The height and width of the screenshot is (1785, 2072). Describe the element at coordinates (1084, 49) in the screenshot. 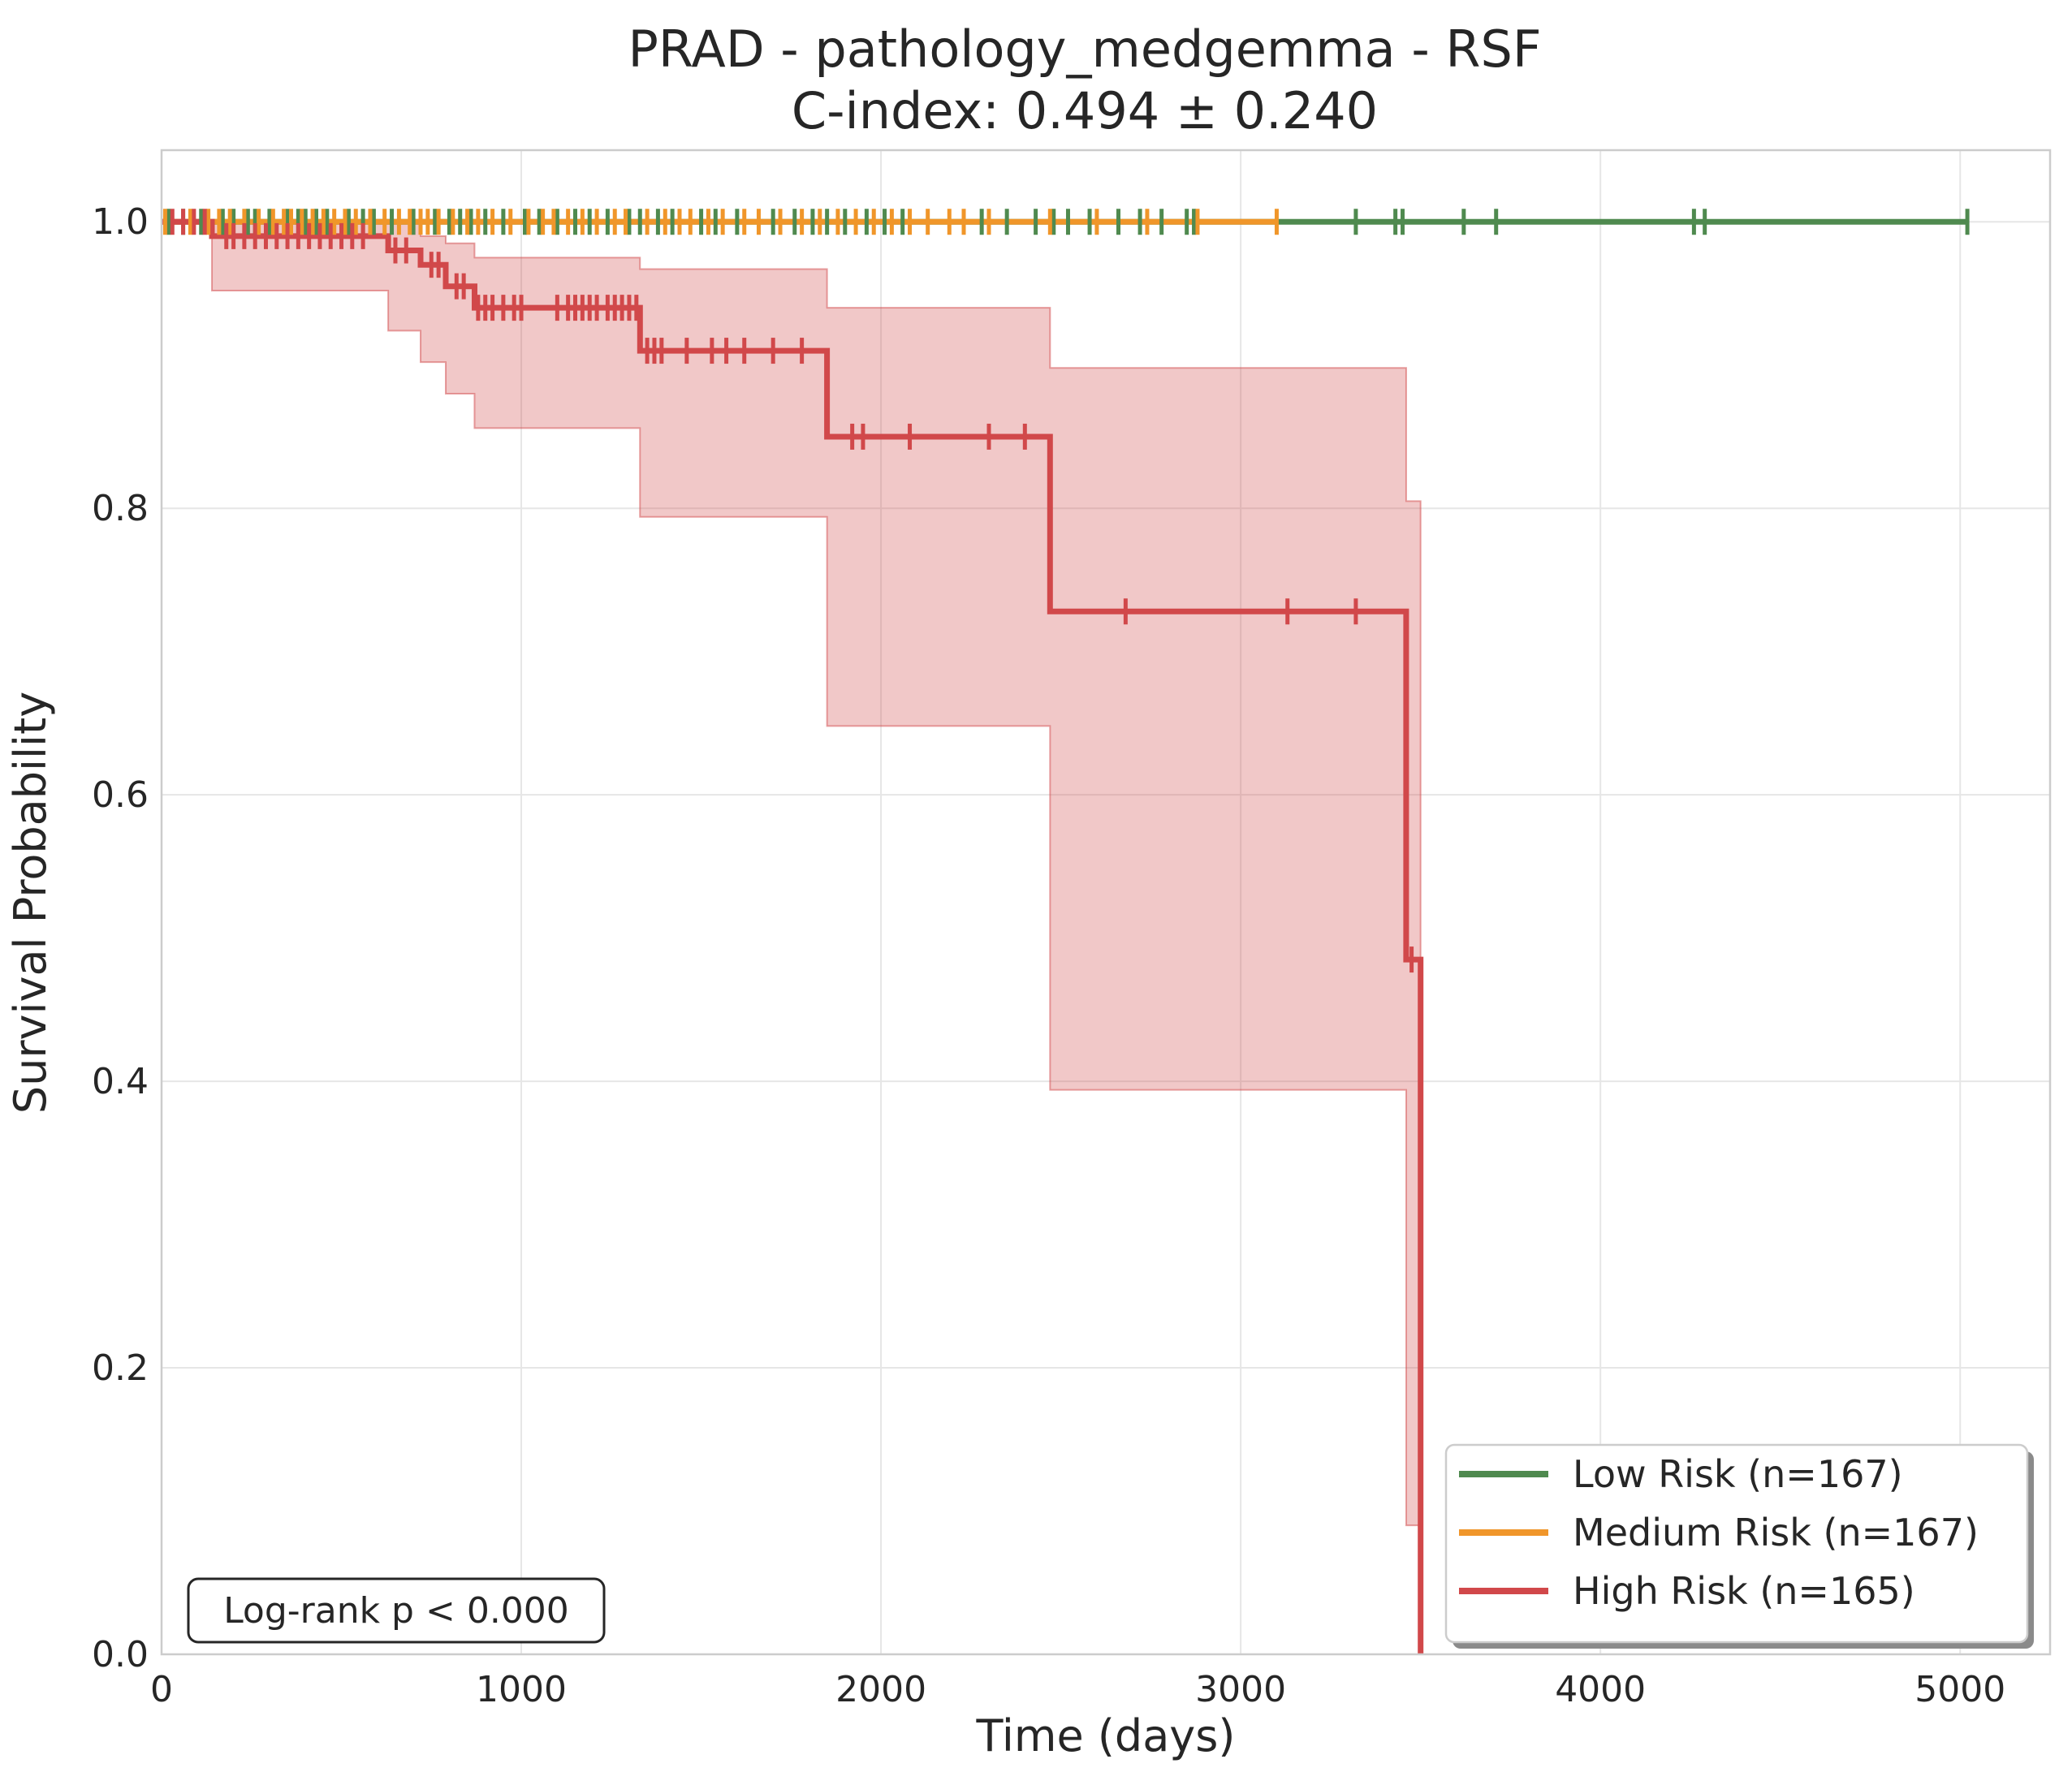

I see `chart-title: PRAD - pathology_medgemma - RSF` at that location.